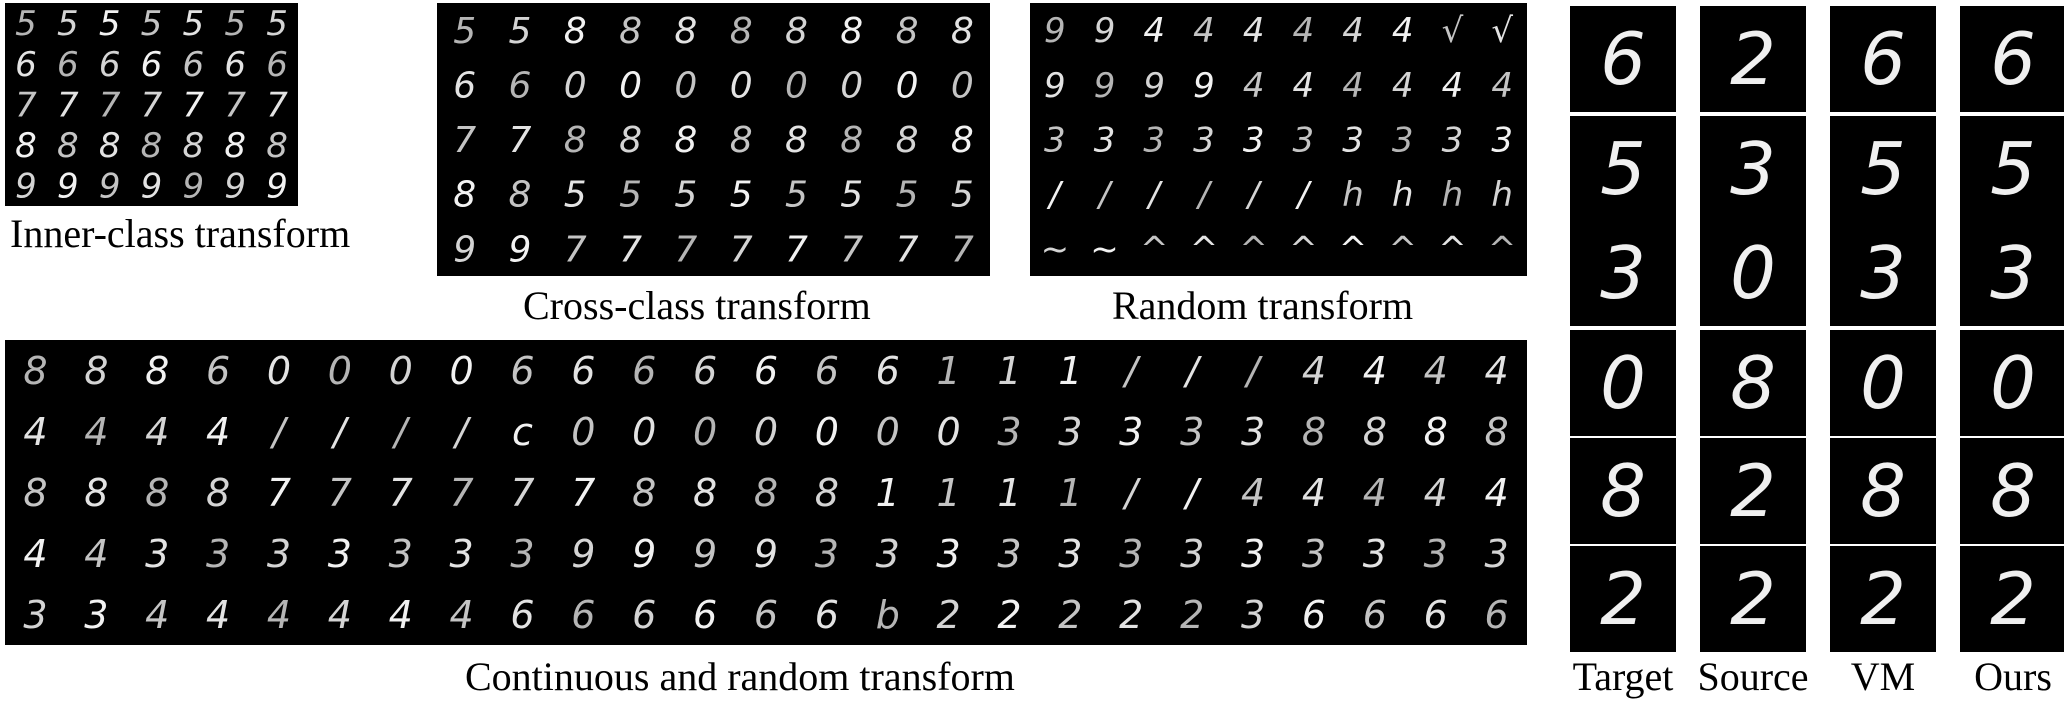 This screenshot has width=2064, height=702. What do you see at coordinates (151, 105) in the screenshot?
I see `inner-class-digit-grid: 5 5 5 5 5 5 56 6 6 6 6 6 67 7 7 7 7 7 78 8 8 8 8 8 89 9 9 9 9 9 9` at bounding box center [151, 105].